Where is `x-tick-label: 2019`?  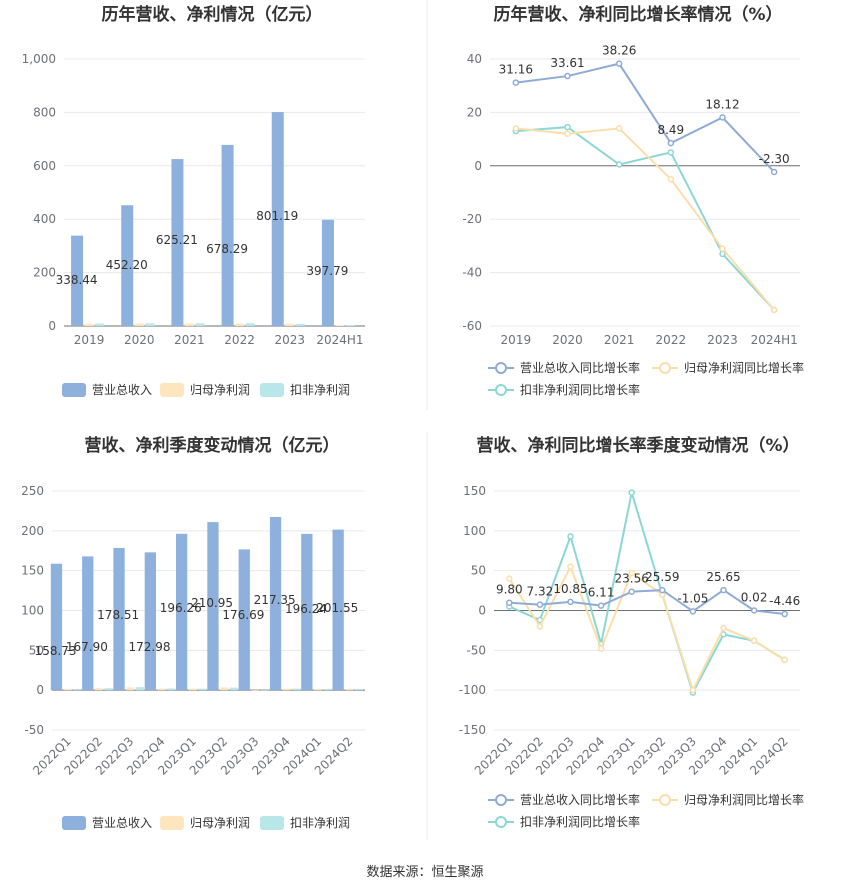
x-tick-label: 2019 is located at coordinates (89, 340).